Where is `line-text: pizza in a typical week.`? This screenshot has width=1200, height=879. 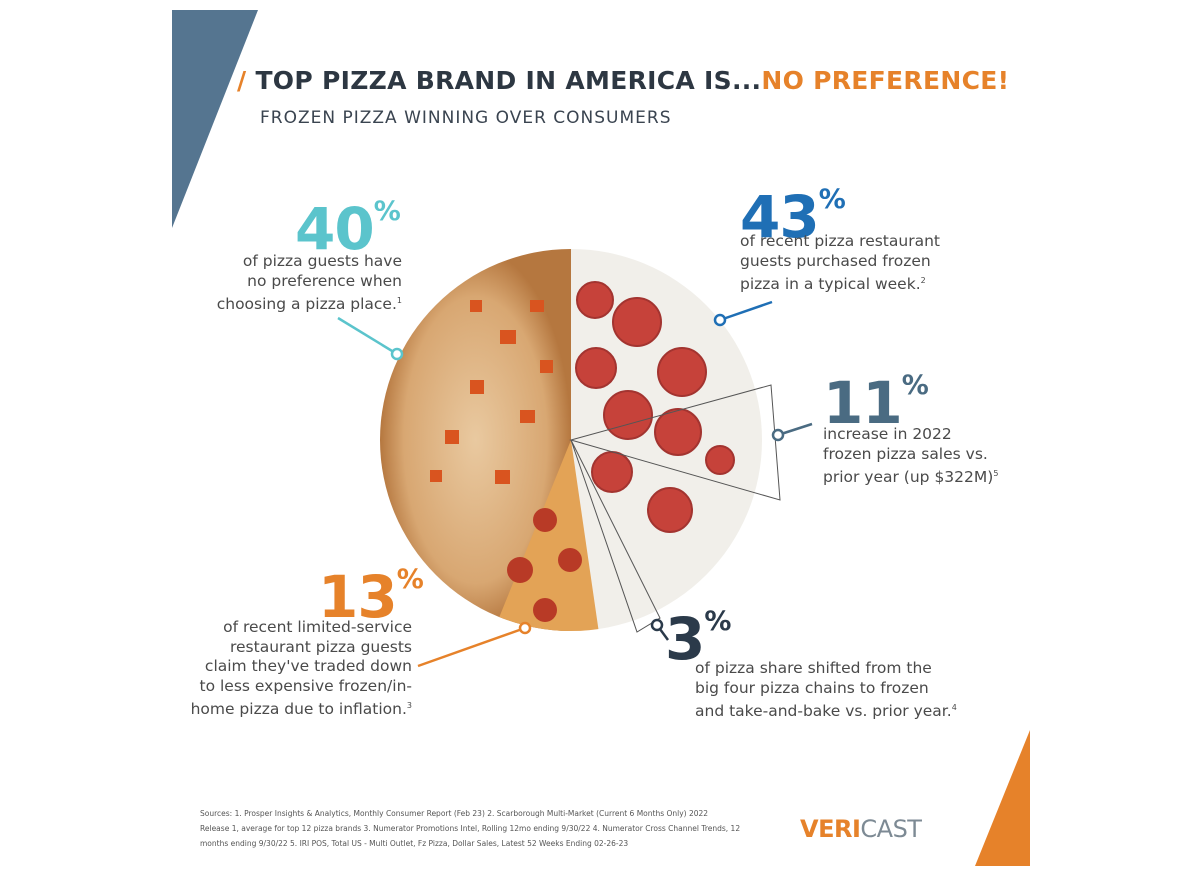 line-text: pizza in a typical week. is located at coordinates (830, 284).